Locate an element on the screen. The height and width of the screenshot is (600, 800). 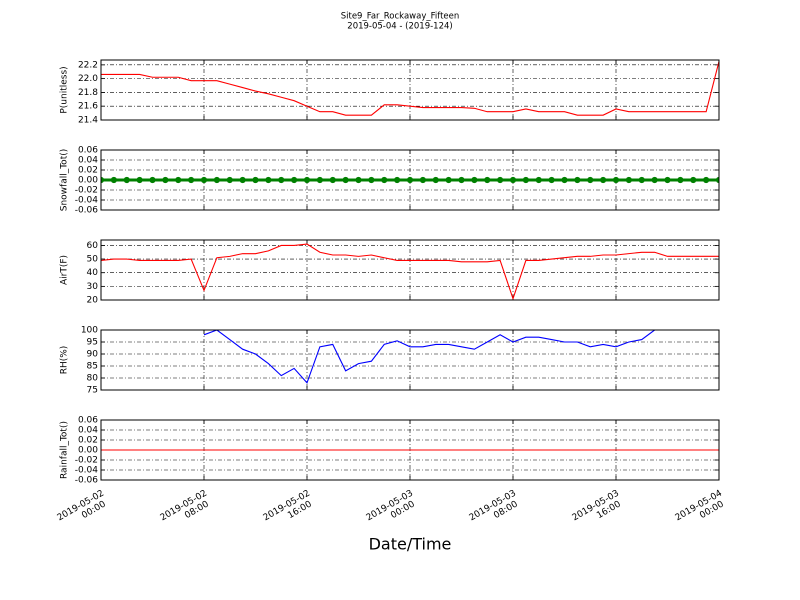
y-tick-label: 20 is located at coordinates (93, 301).